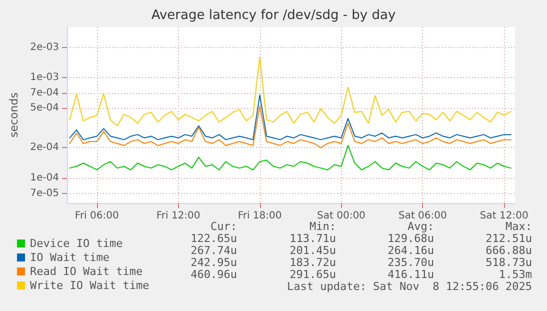 This screenshot has width=547, height=311. What do you see at coordinates (313, 238) in the screenshot?
I see `text: 113.71u` at bounding box center [313, 238].